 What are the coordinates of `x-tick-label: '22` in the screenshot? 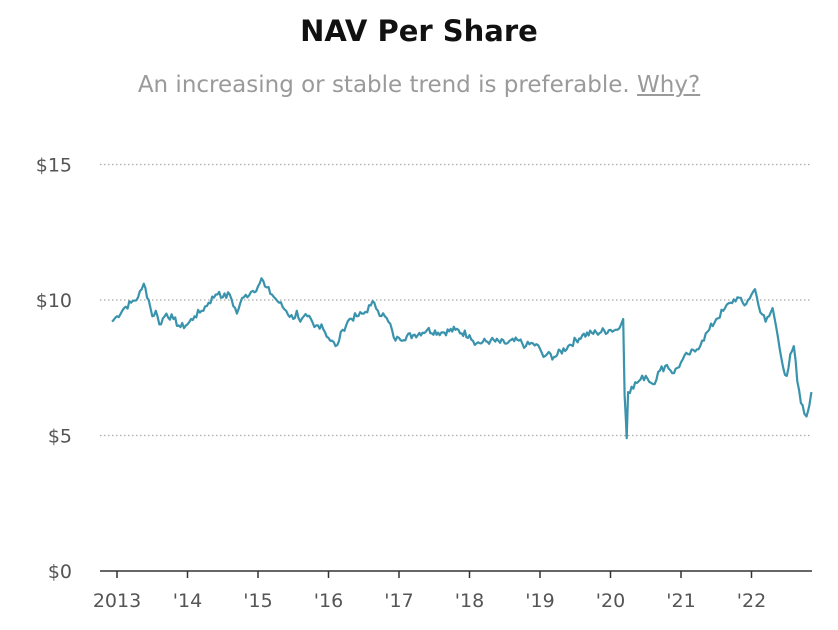 It's located at (751, 601).